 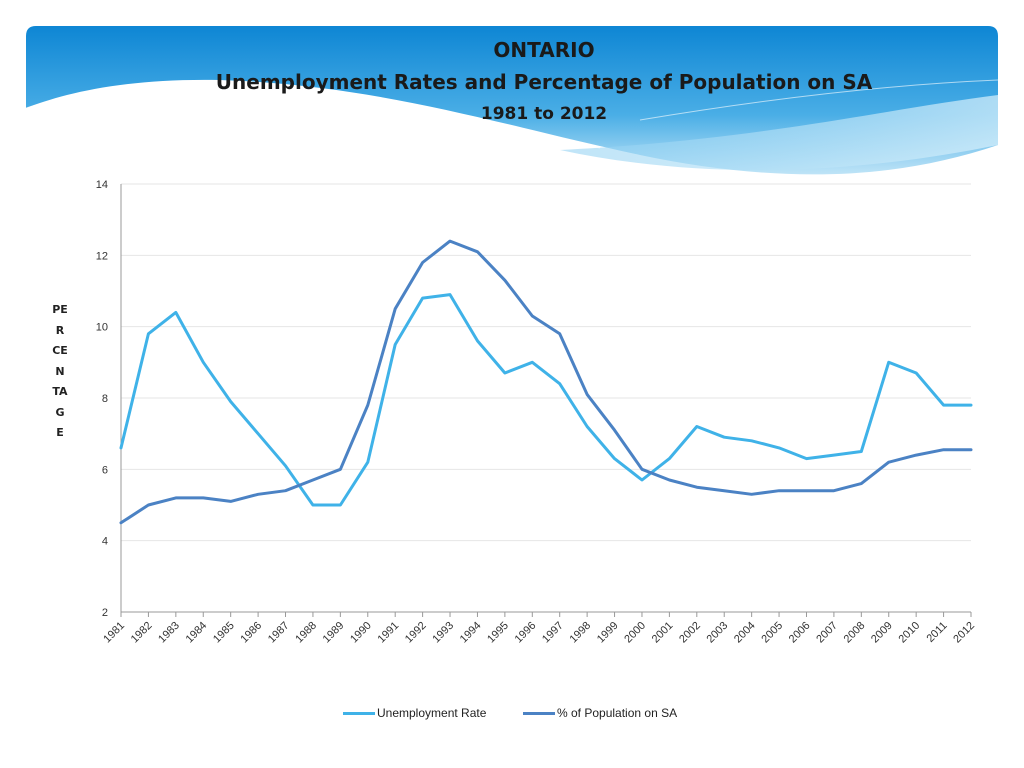 I want to click on x-tick-label: 2011, so click(x=936, y=632).